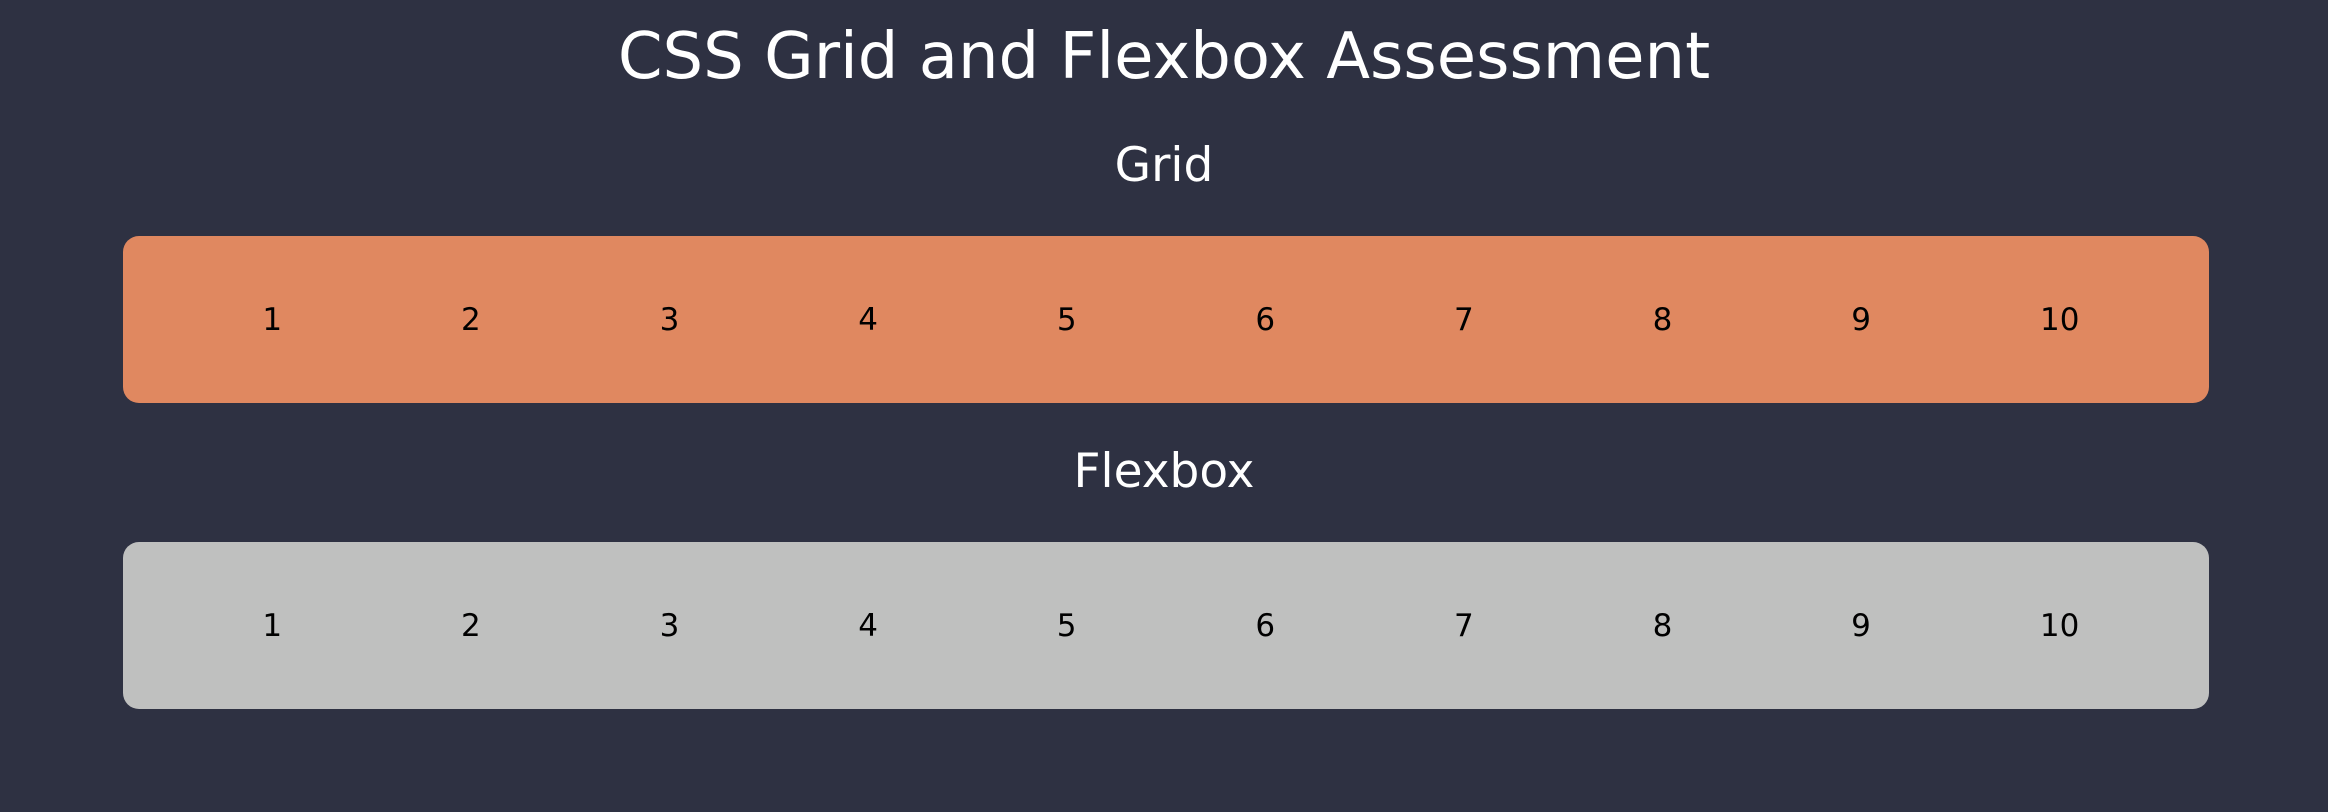 This screenshot has height=812, width=2328. What do you see at coordinates (669, 319) in the screenshot?
I see `grid-item-3: 3` at bounding box center [669, 319].